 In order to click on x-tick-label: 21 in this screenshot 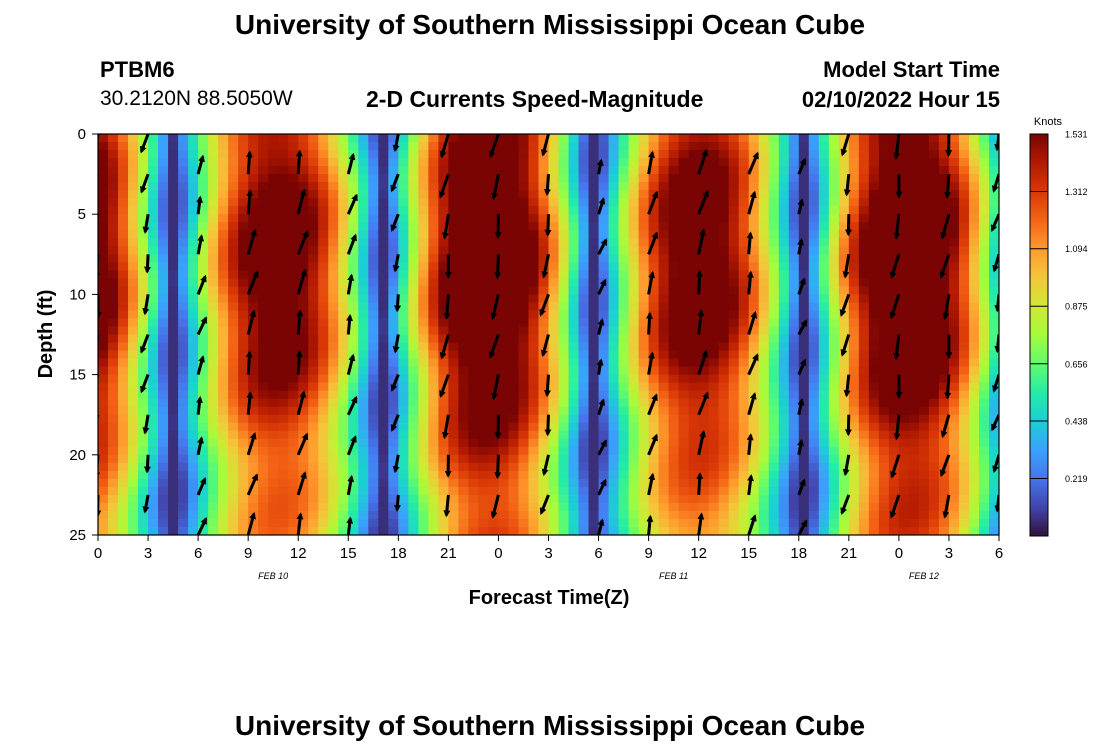, I will do `click(848, 553)`.